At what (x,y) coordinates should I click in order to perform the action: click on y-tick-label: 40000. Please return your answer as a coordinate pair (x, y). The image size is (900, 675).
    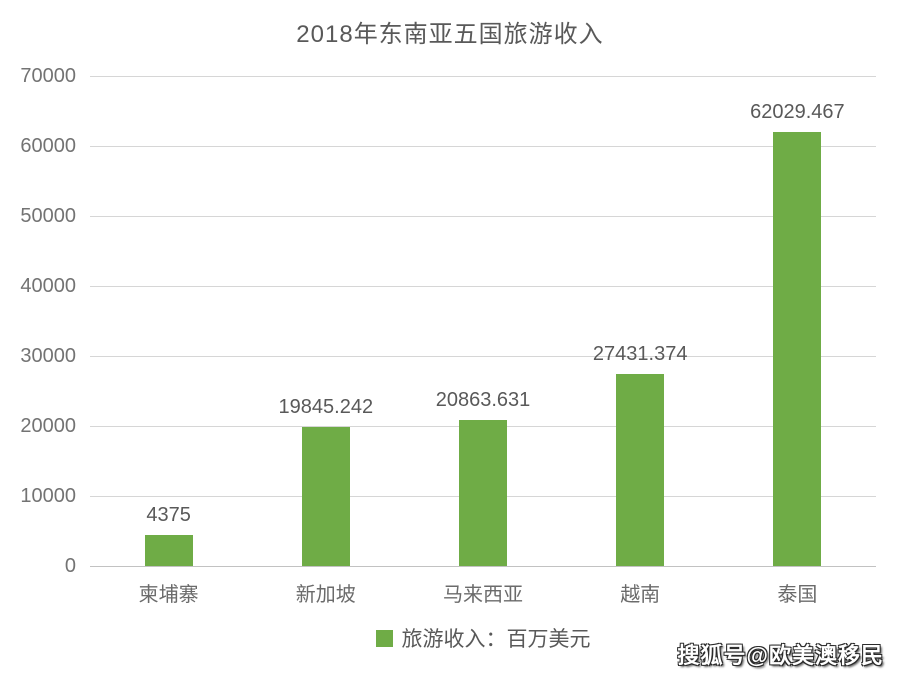
    Looking at the image, I should click on (48, 286).